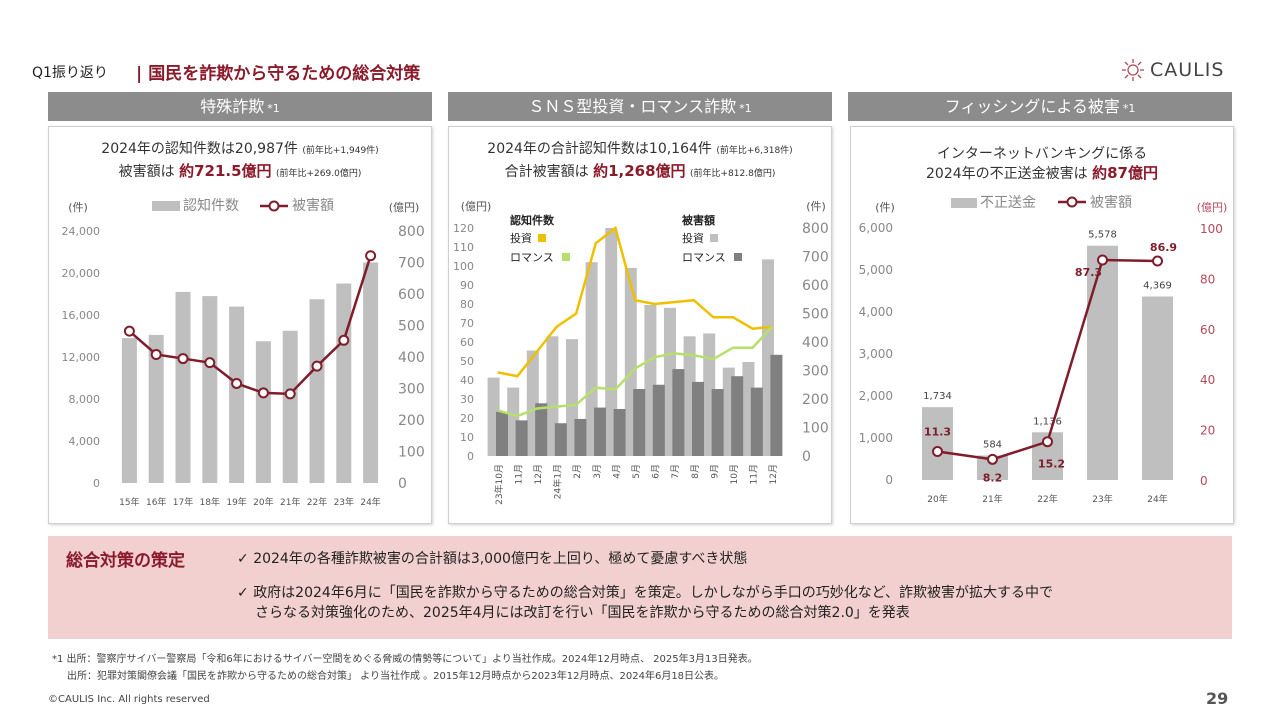  Describe the element at coordinates (85, 441) in the screenshot. I see `y-axis-left-tick: 4,000` at that location.